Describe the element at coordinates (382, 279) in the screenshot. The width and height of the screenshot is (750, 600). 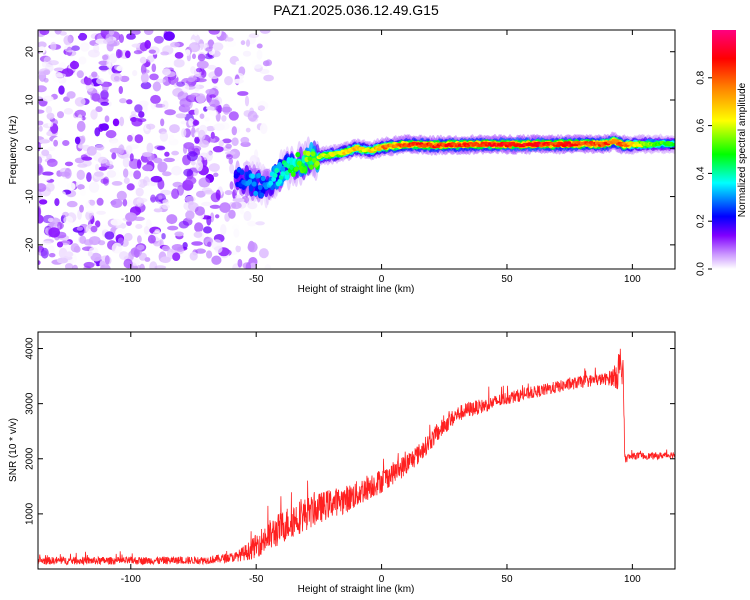
I see `x-tick-label: 0` at that location.